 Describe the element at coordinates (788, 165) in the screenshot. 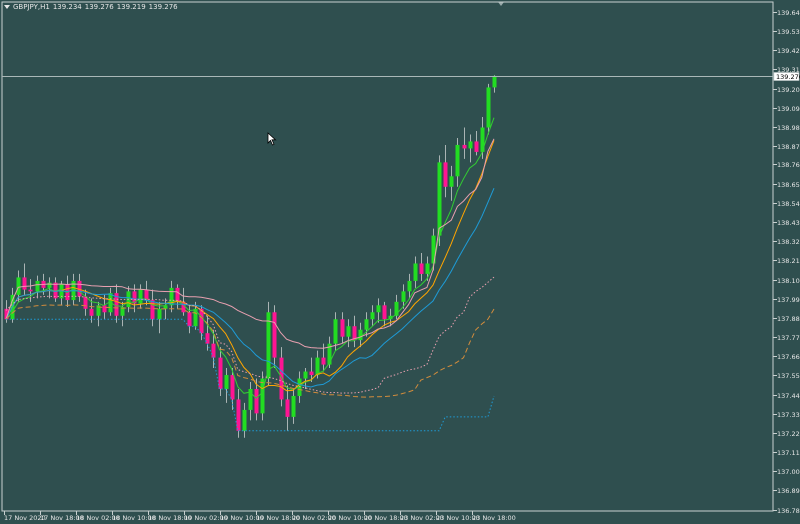

I see `y-axis-label: 138.768` at that location.